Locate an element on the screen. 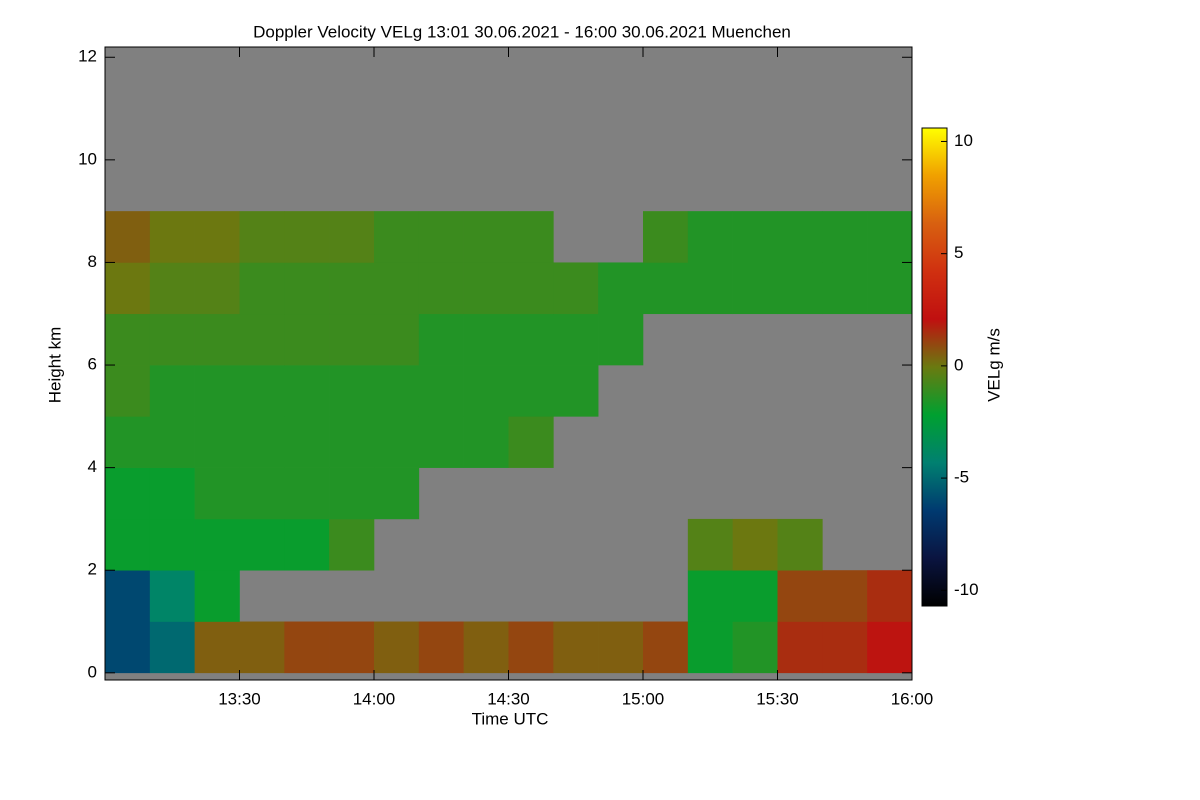 This screenshot has width=1200, height=800. y-tick-label: 6 is located at coordinates (92, 364).